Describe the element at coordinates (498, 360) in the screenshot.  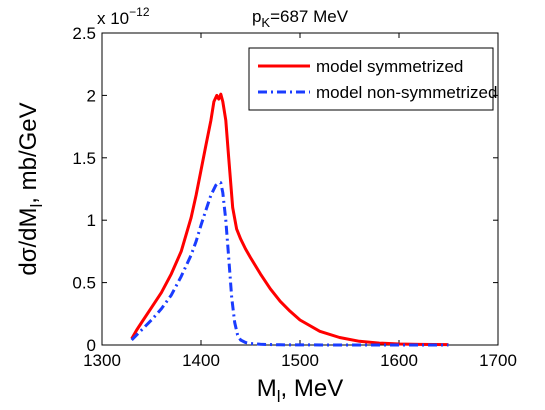
I see `x-tick-label: 1700` at that location.